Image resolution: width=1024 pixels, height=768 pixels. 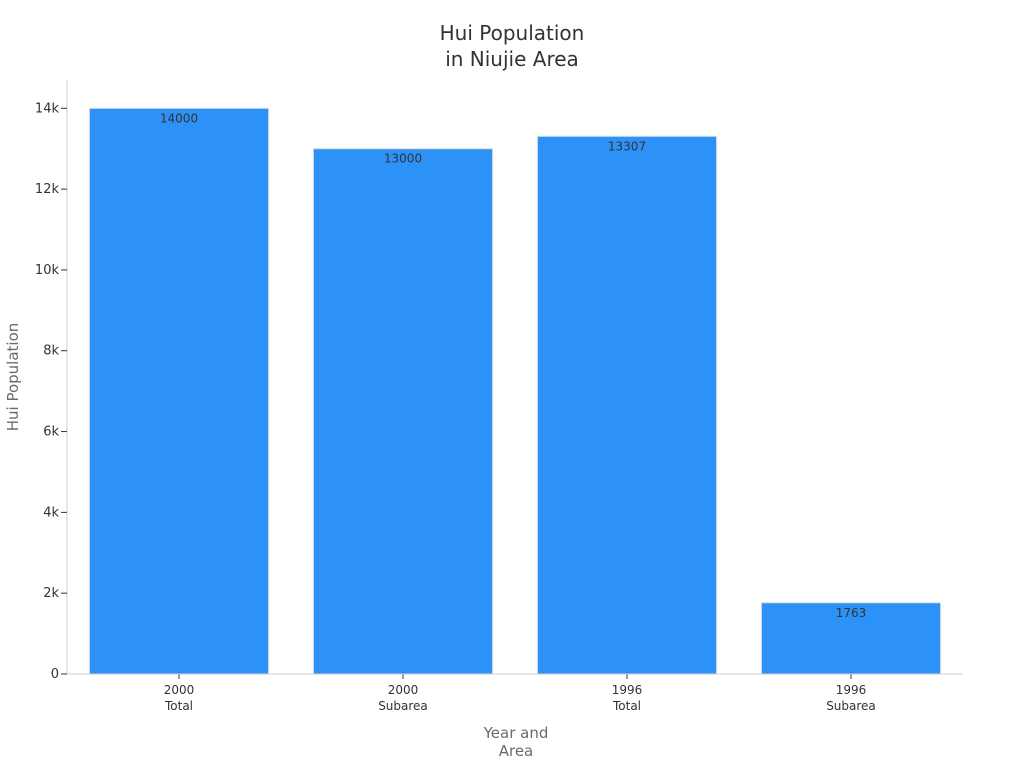 I want to click on x-tick-label-year-1: 2000, so click(x=179, y=690).